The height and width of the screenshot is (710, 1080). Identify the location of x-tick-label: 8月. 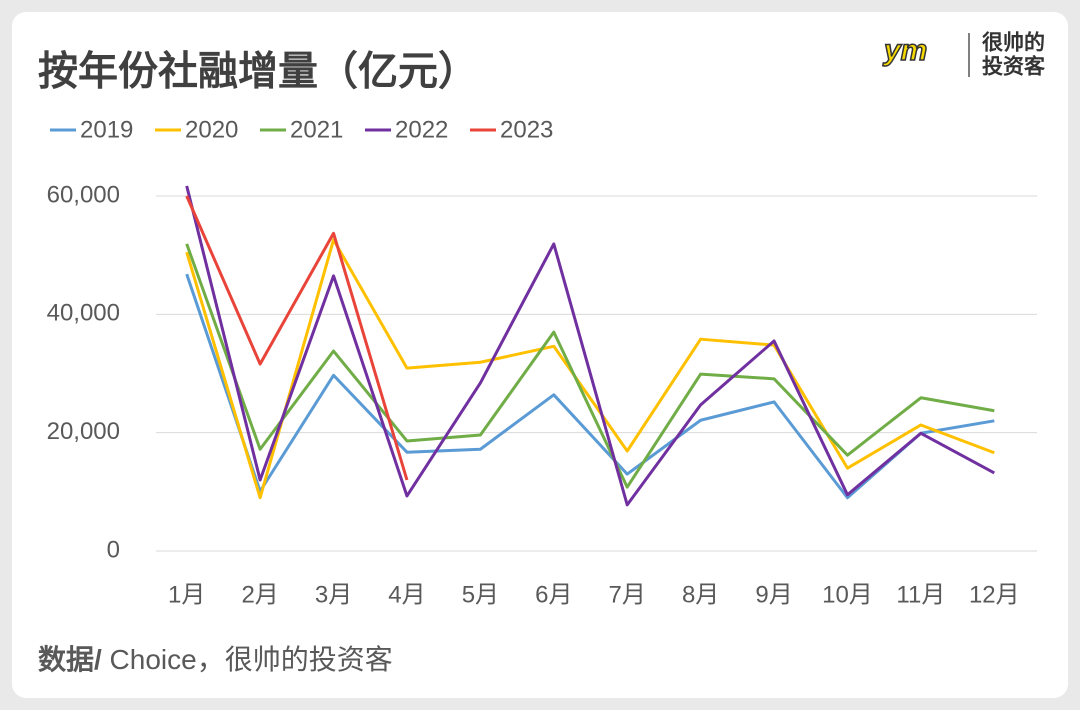
(700, 594).